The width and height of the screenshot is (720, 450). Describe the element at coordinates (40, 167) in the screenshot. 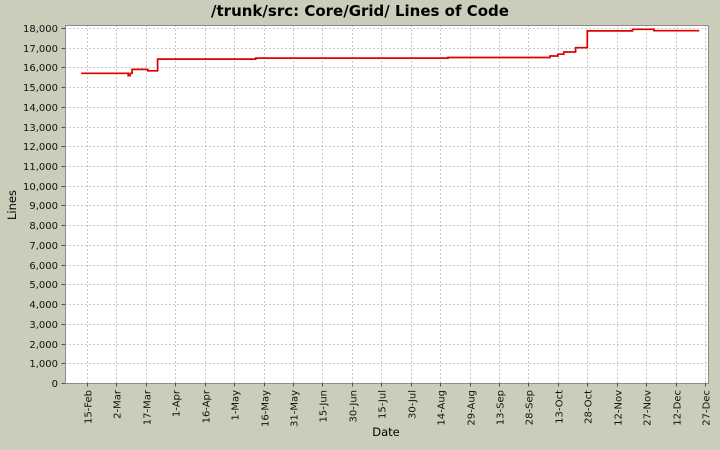

I see `y-tick-label: 11,000` at that location.